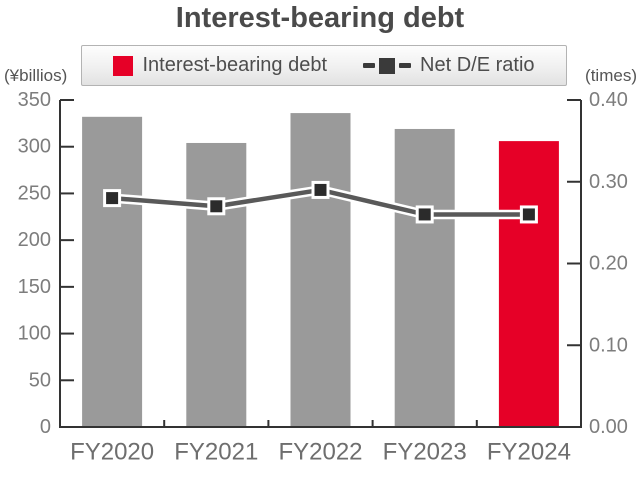 This screenshot has width=640, height=480. I want to click on bar-fy2020, so click(112, 272).